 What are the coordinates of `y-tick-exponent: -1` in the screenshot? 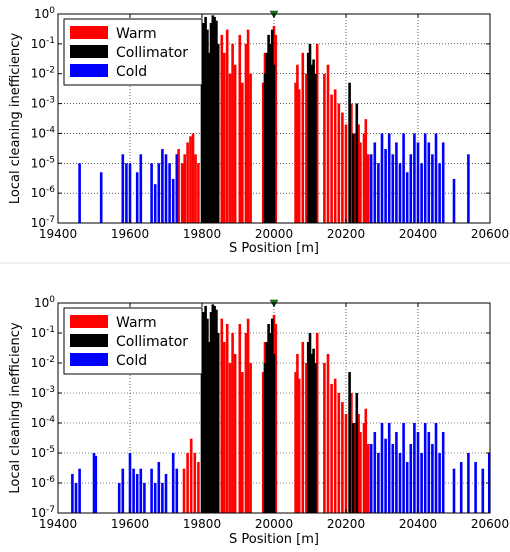 It's located at (50, 330).